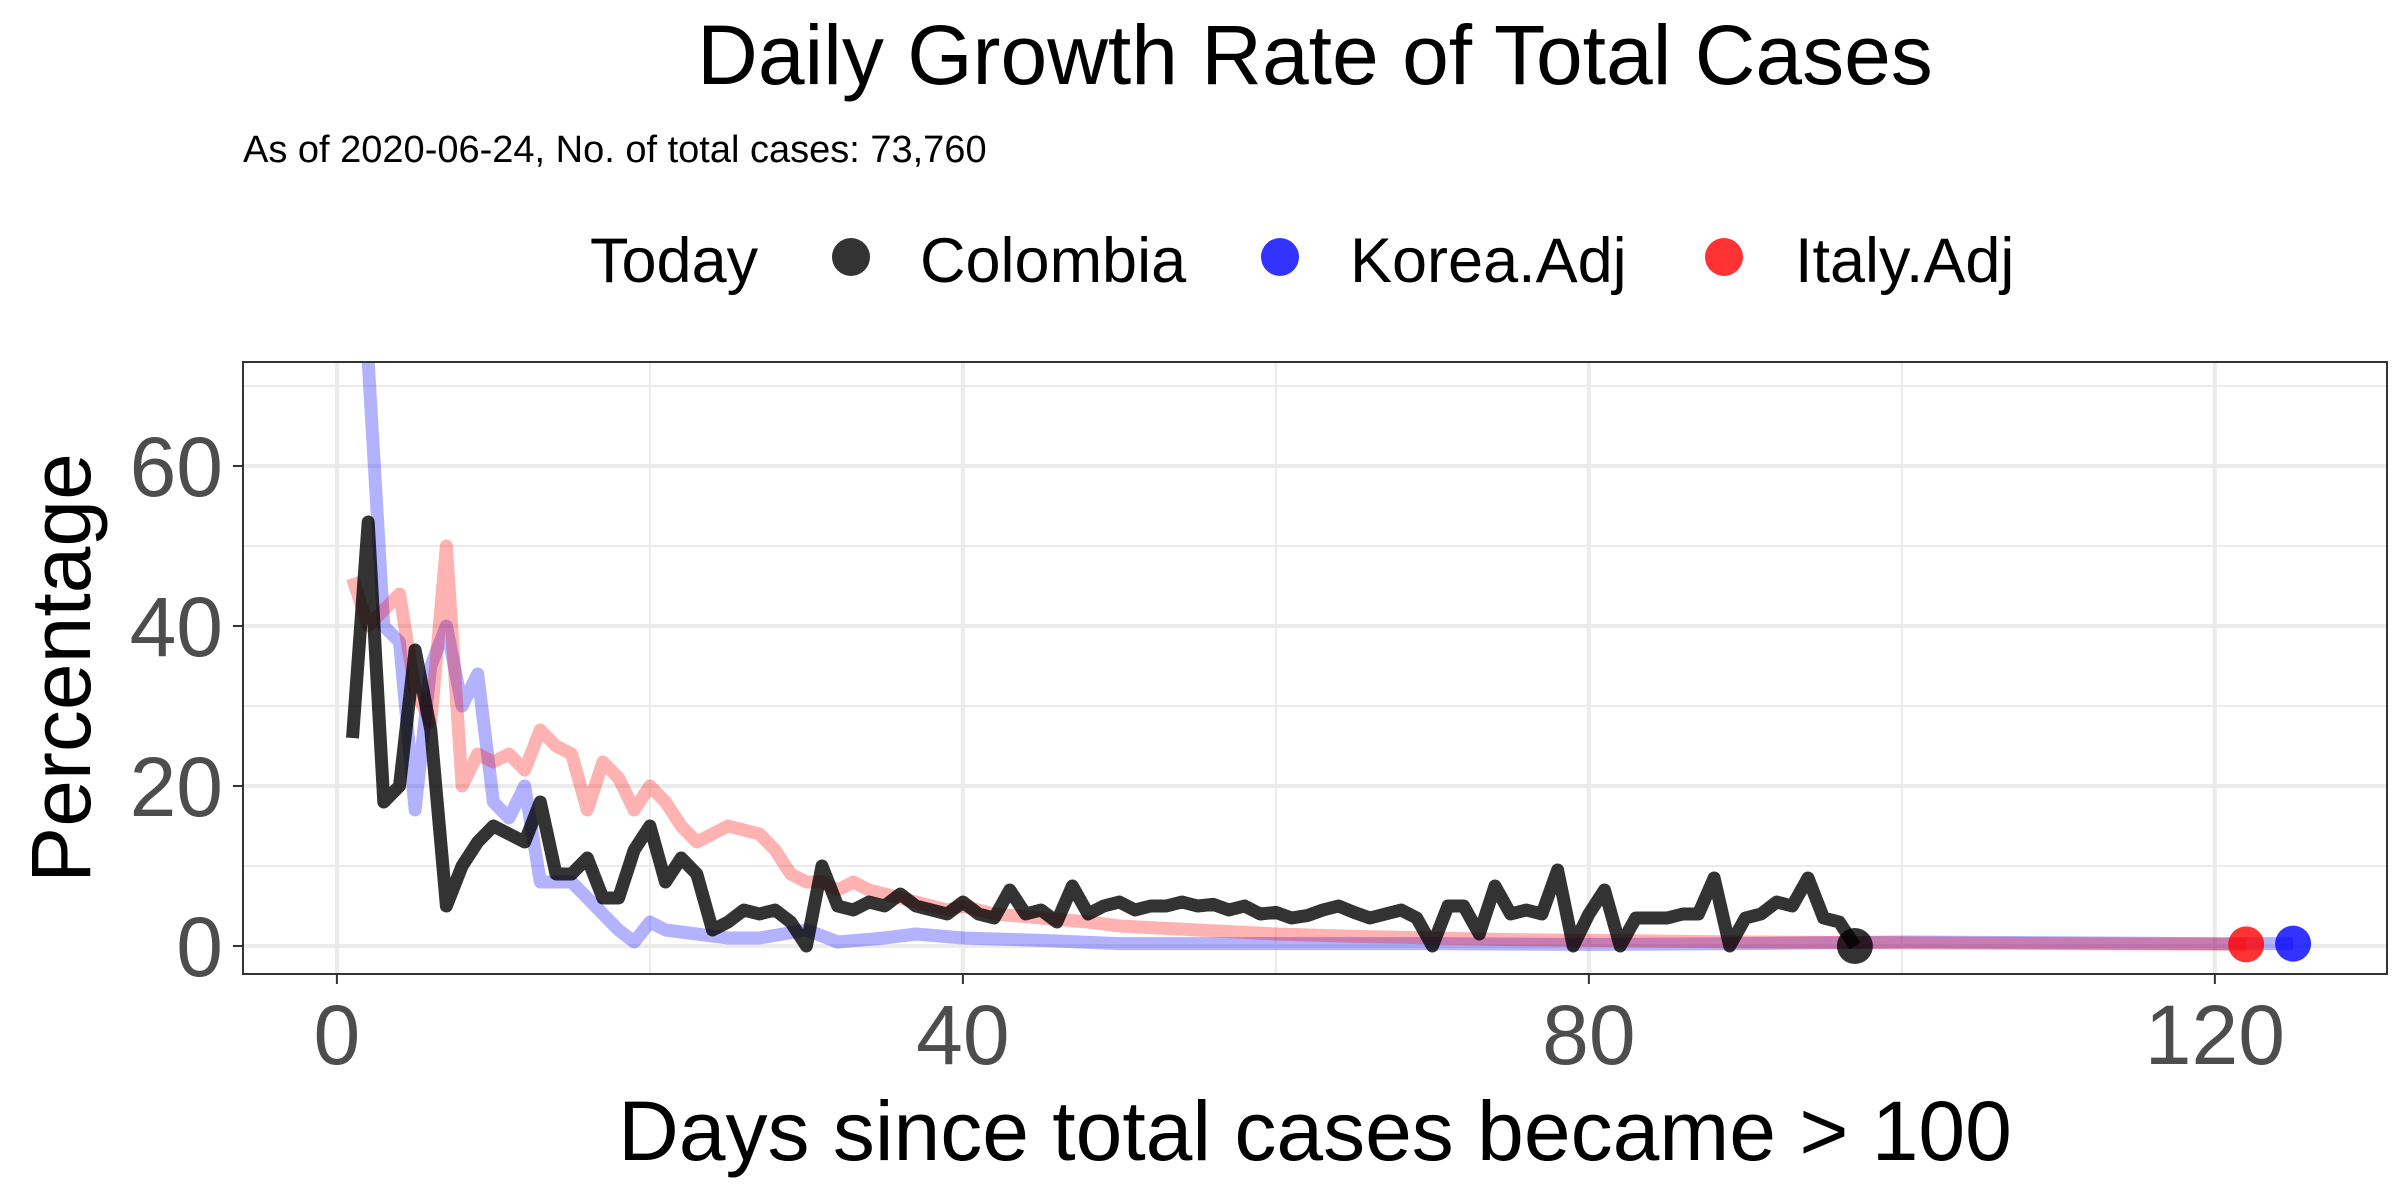  What do you see at coordinates (1488, 261) in the screenshot?
I see `legend-label-korea-adj: Korea.Adj` at bounding box center [1488, 261].